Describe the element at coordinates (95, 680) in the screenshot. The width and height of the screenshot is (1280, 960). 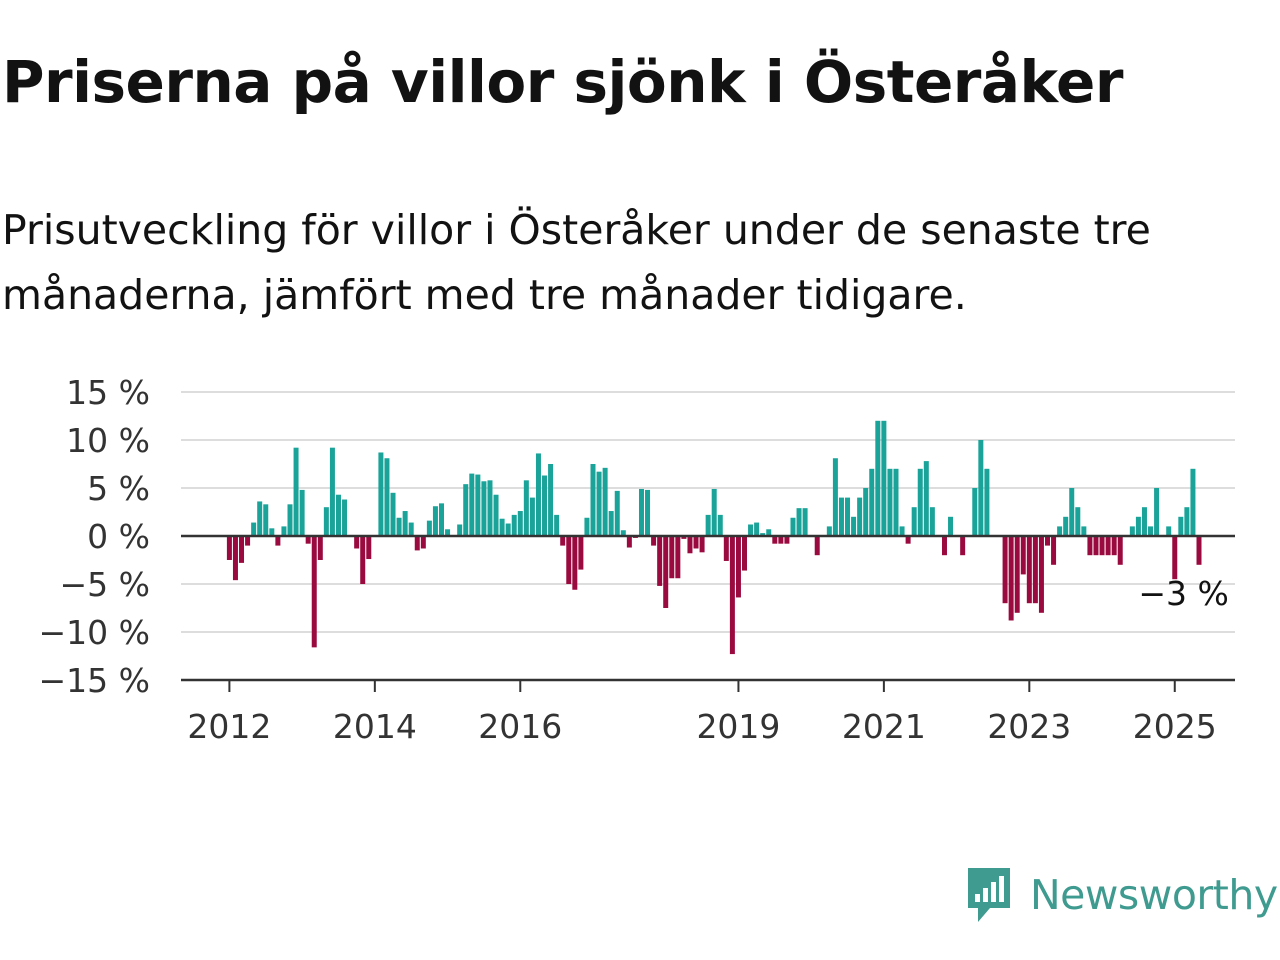
I see `y-tick-label: −15 %` at that location.